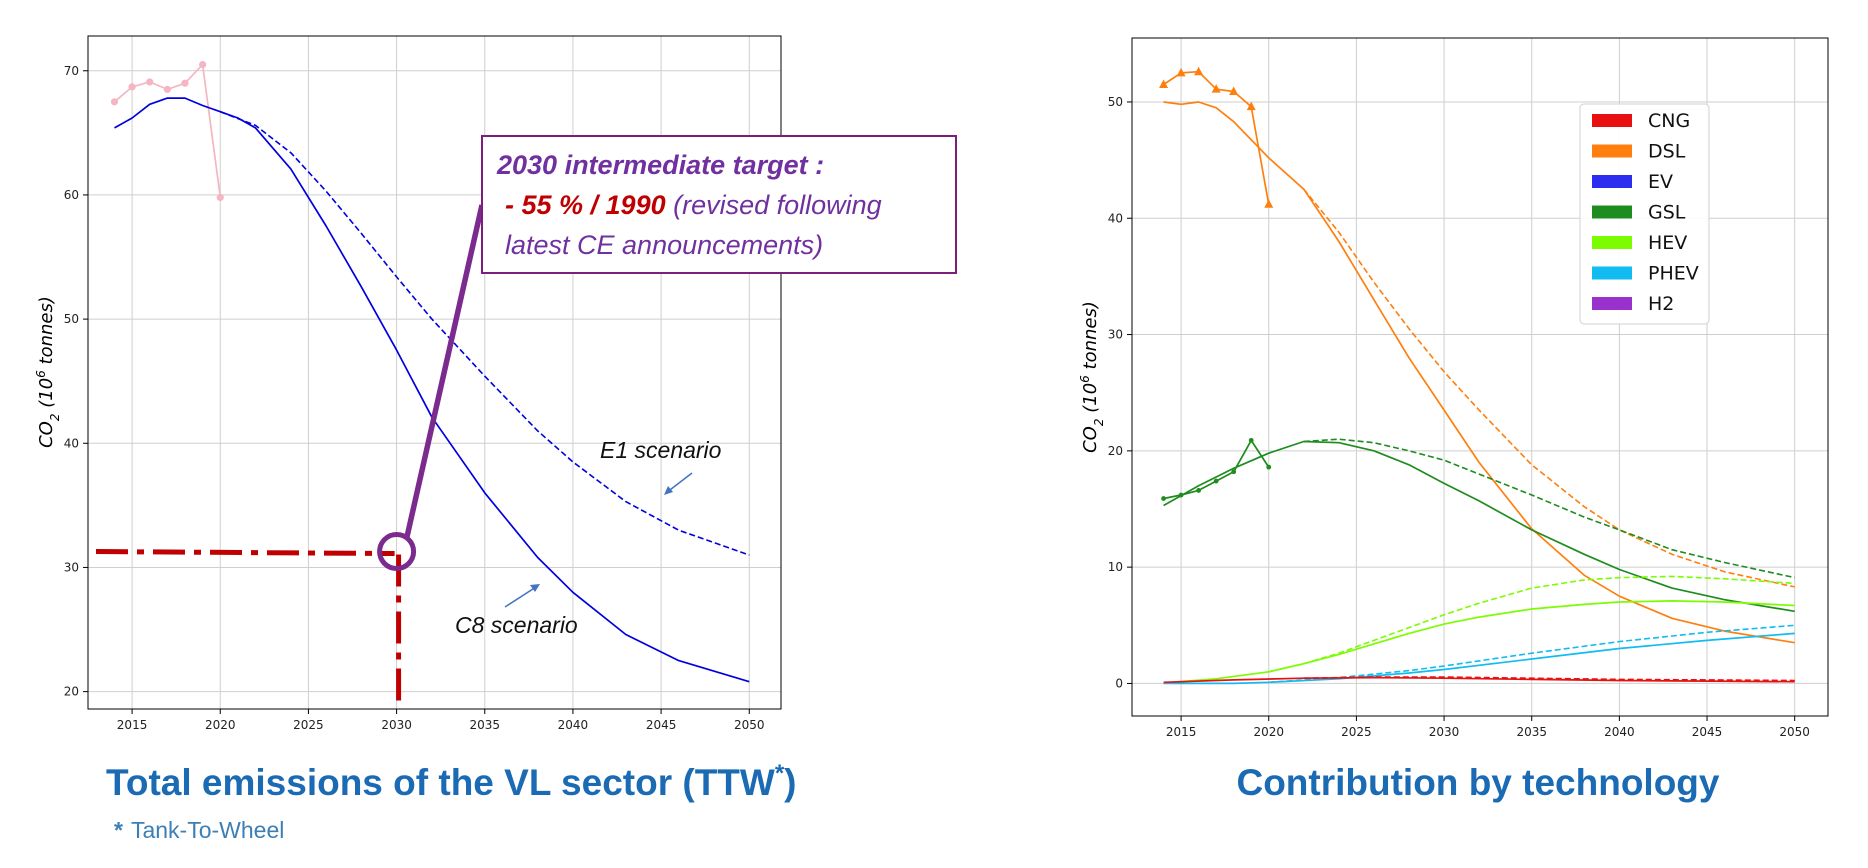 The width and height of the screenshot is (1868, 868). What do you see at coordinates (664, 245) in the screenshot?
I see `target-annotation-line3: latest CE announcements)` at bounding box center [664, 245].